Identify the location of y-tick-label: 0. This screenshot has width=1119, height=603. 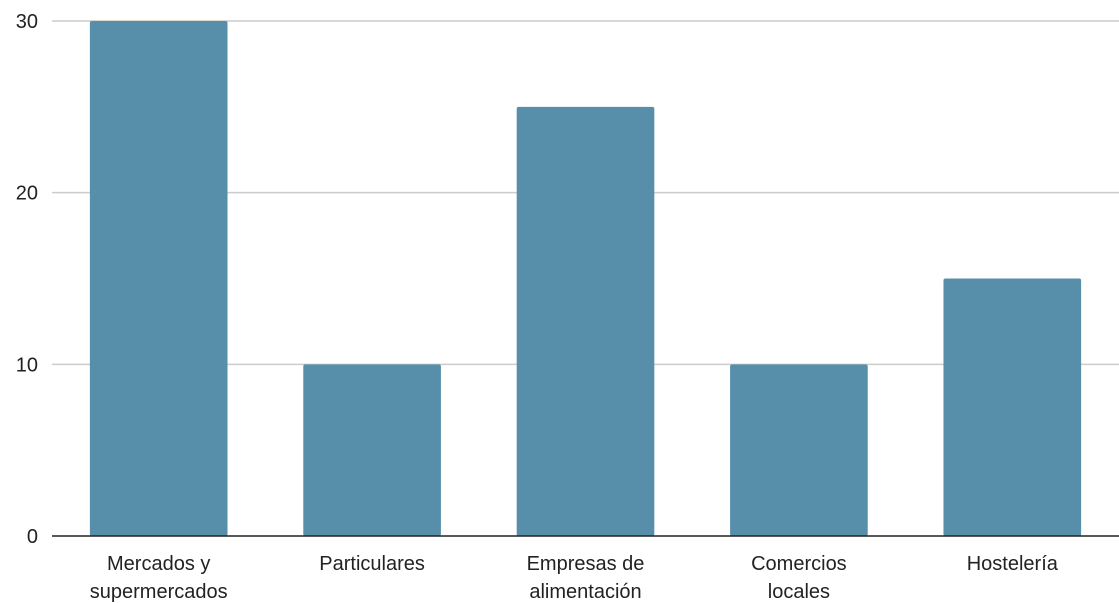
(32, 537).